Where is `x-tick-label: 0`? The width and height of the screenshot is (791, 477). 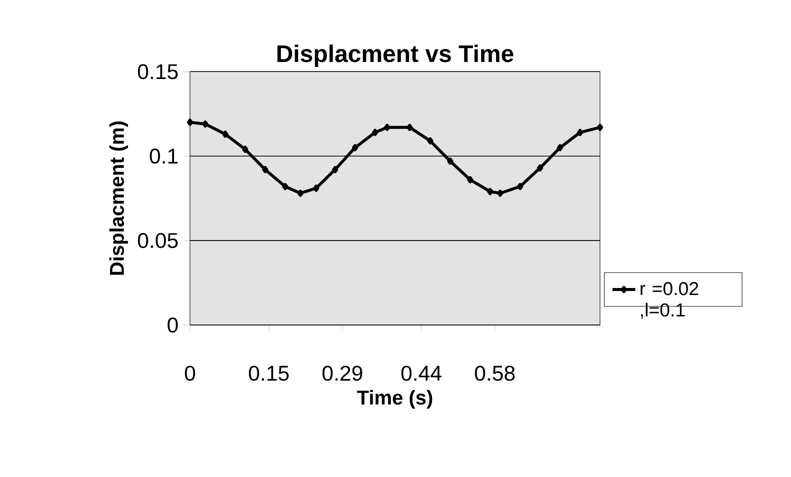 x-tick-label: 0 is located at coordinates (190, 373).